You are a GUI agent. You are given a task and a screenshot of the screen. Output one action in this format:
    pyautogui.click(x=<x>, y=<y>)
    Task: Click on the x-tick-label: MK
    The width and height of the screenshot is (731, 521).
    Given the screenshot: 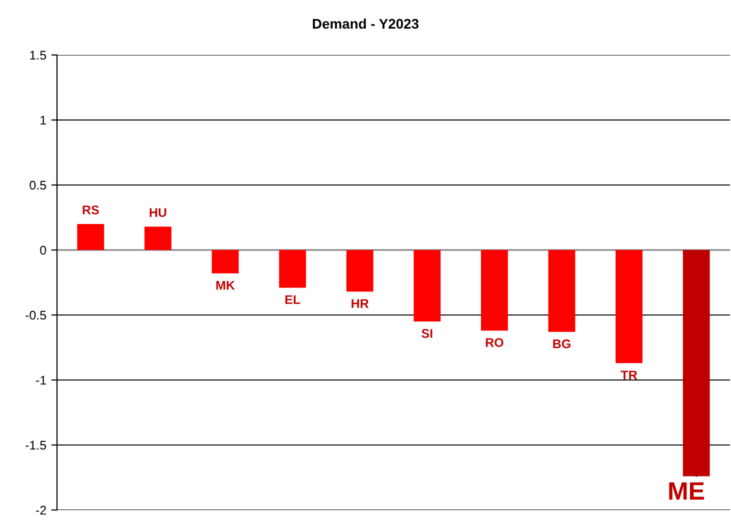 What is the action you would take?
    pyautogui.click(x=225, y=285)
    